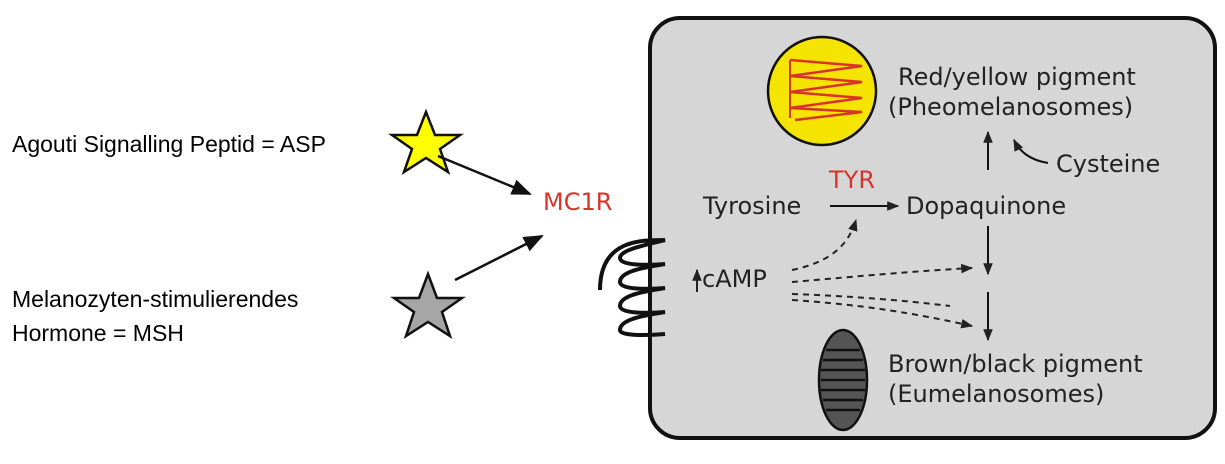  I want to click on cysteine-label: Cysteine, so click(1108, 164).